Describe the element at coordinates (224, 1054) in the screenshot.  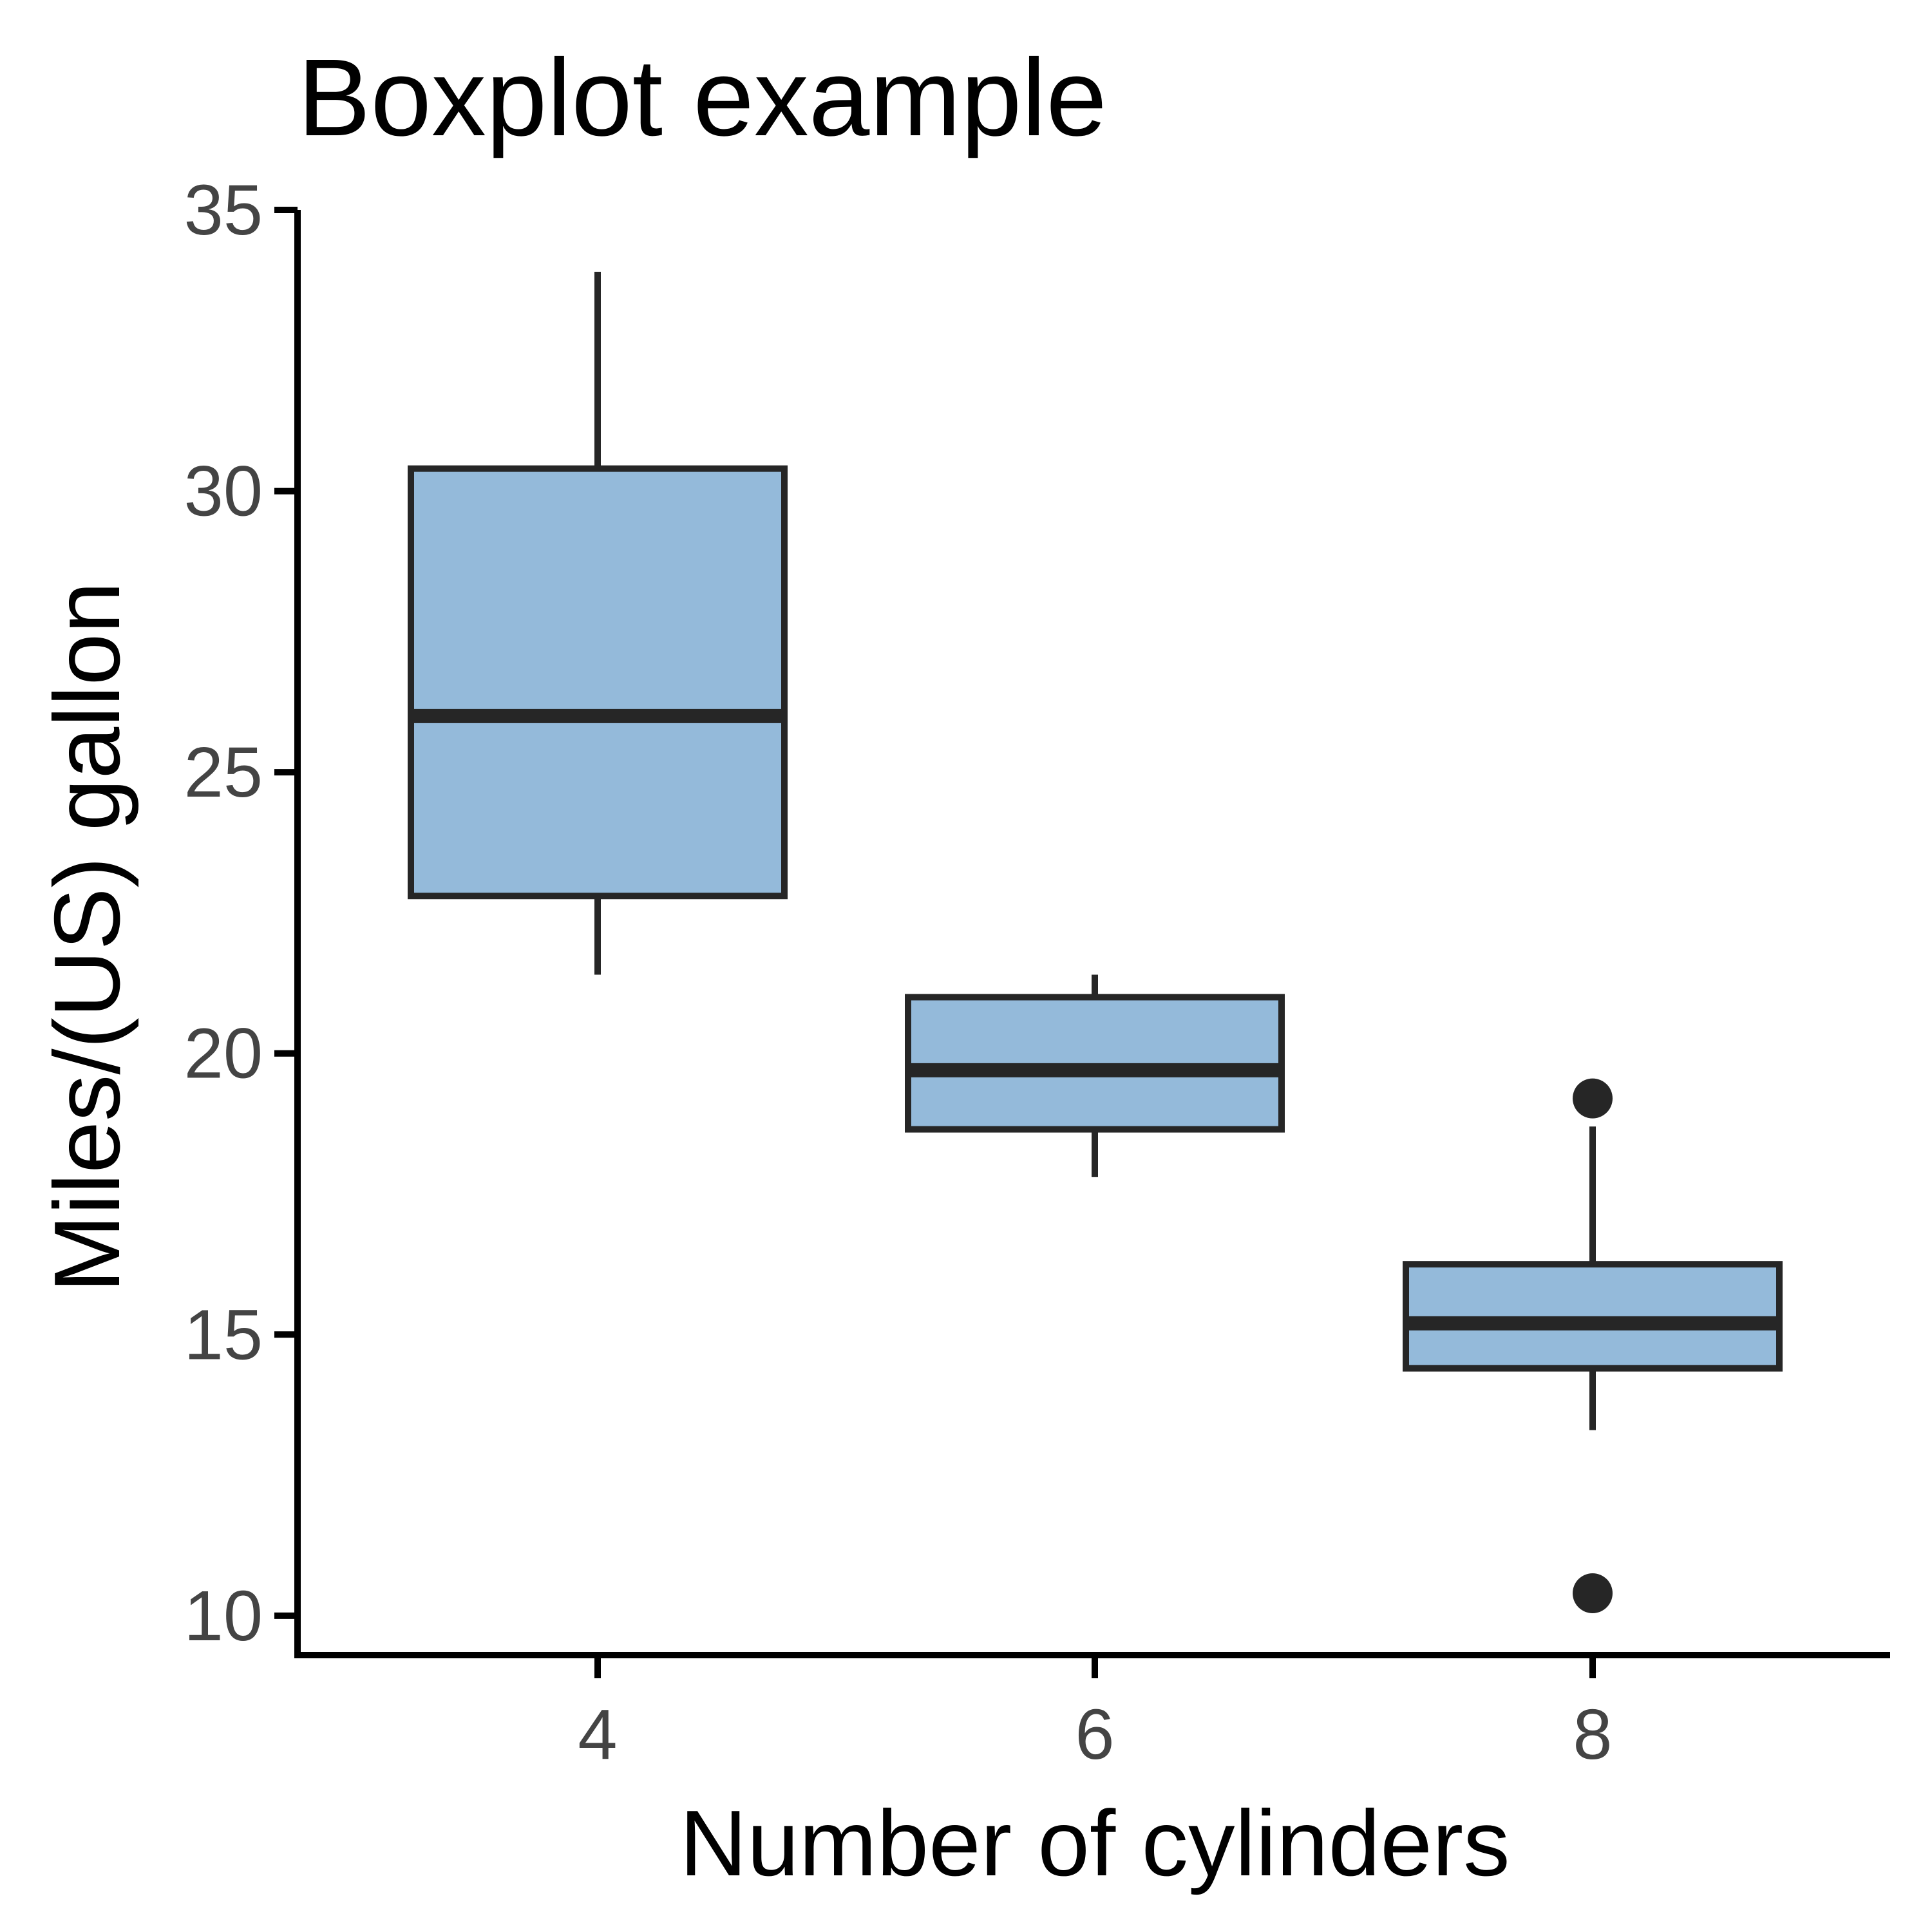
I see `y-tick-label: 20` at that location.